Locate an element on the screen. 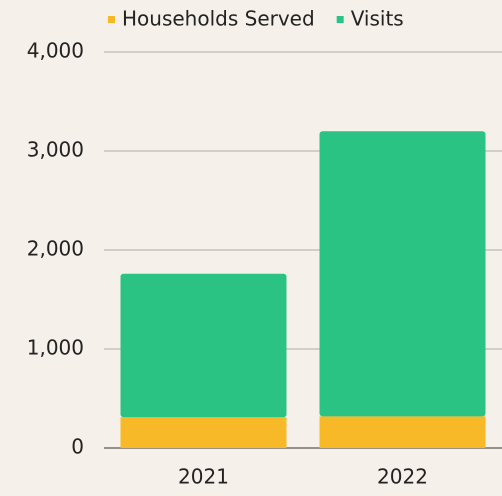 The height and width of the screenshot is (496, 502). legend-label: Households Served is located at coordinates (218, 19).